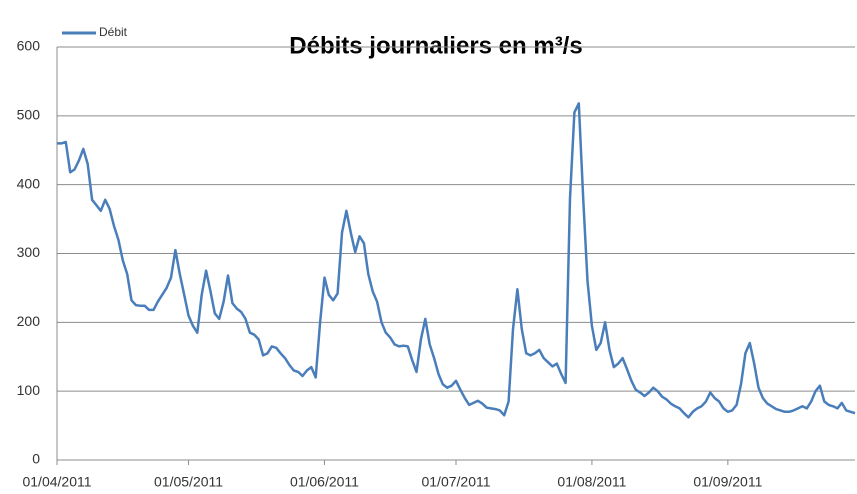  I want to click on y-tick-label: 300, so click(29, 252).